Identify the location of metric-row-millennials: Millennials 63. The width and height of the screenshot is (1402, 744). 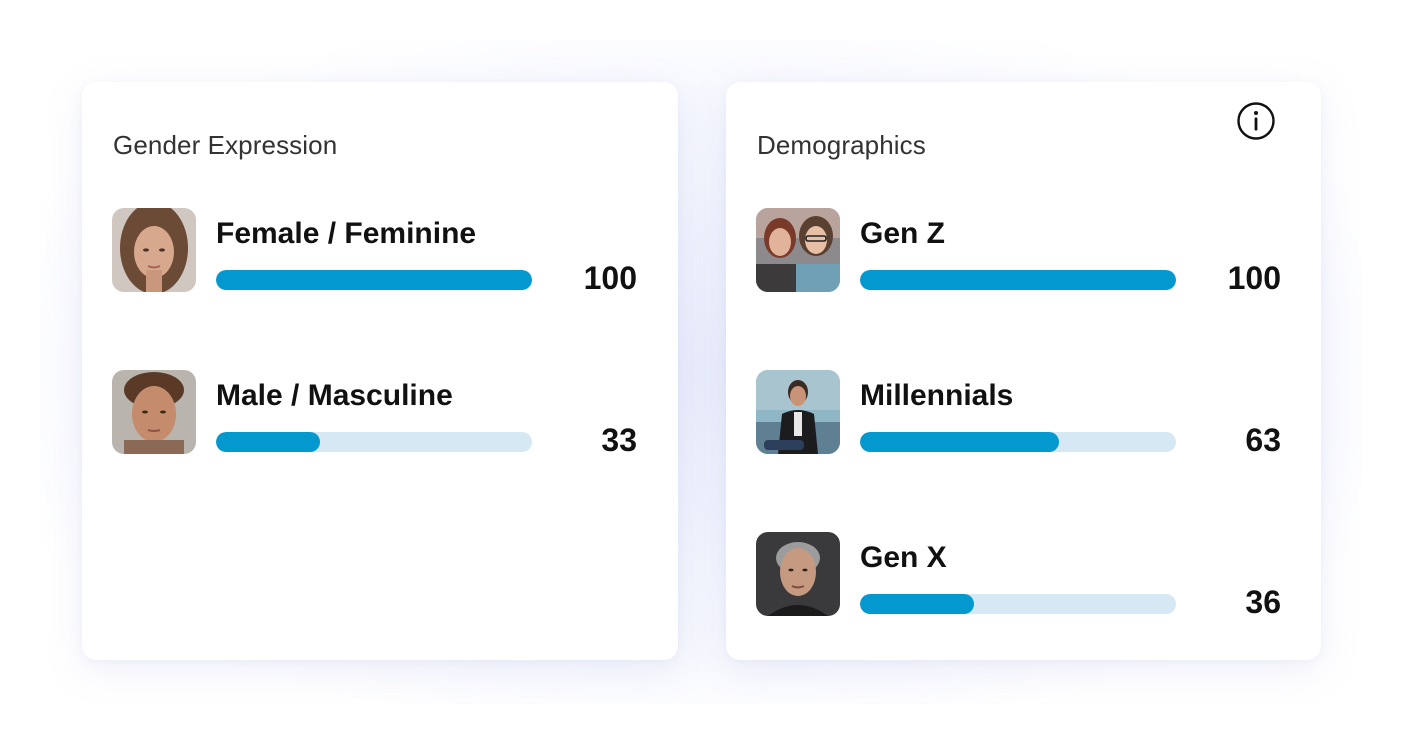
(1021, 414).